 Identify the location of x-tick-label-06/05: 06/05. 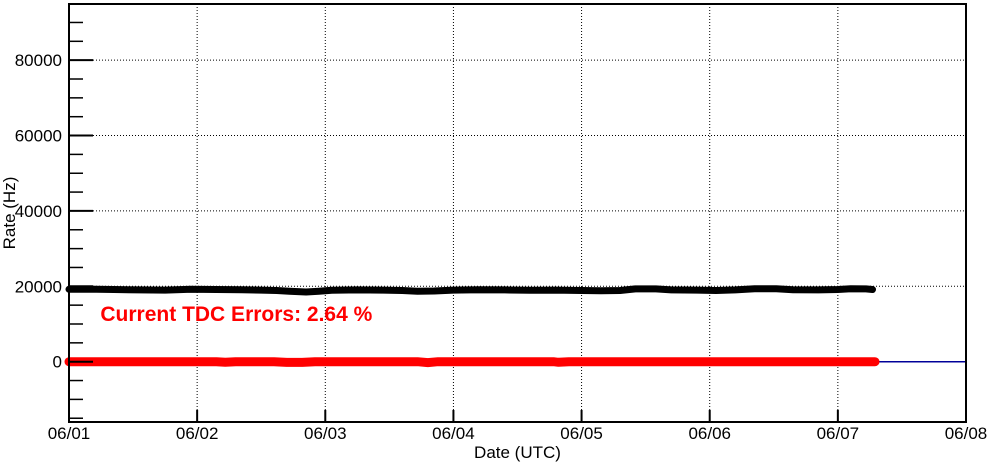
(581, 433).